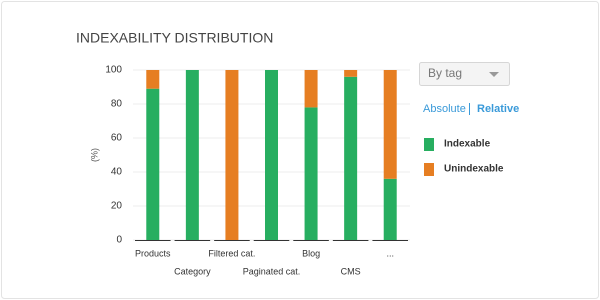 Image resolution: width=600 pixels, height=300 pixels. I want to click on x-tick-label: CMS, so click(351, 271).